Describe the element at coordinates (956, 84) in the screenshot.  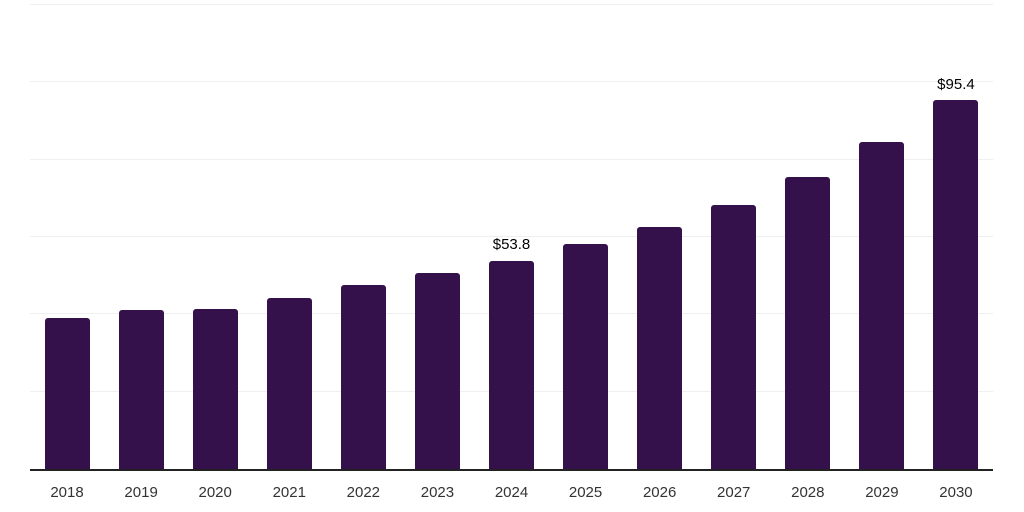
I see `value-label-2030: $95.4` at that location.